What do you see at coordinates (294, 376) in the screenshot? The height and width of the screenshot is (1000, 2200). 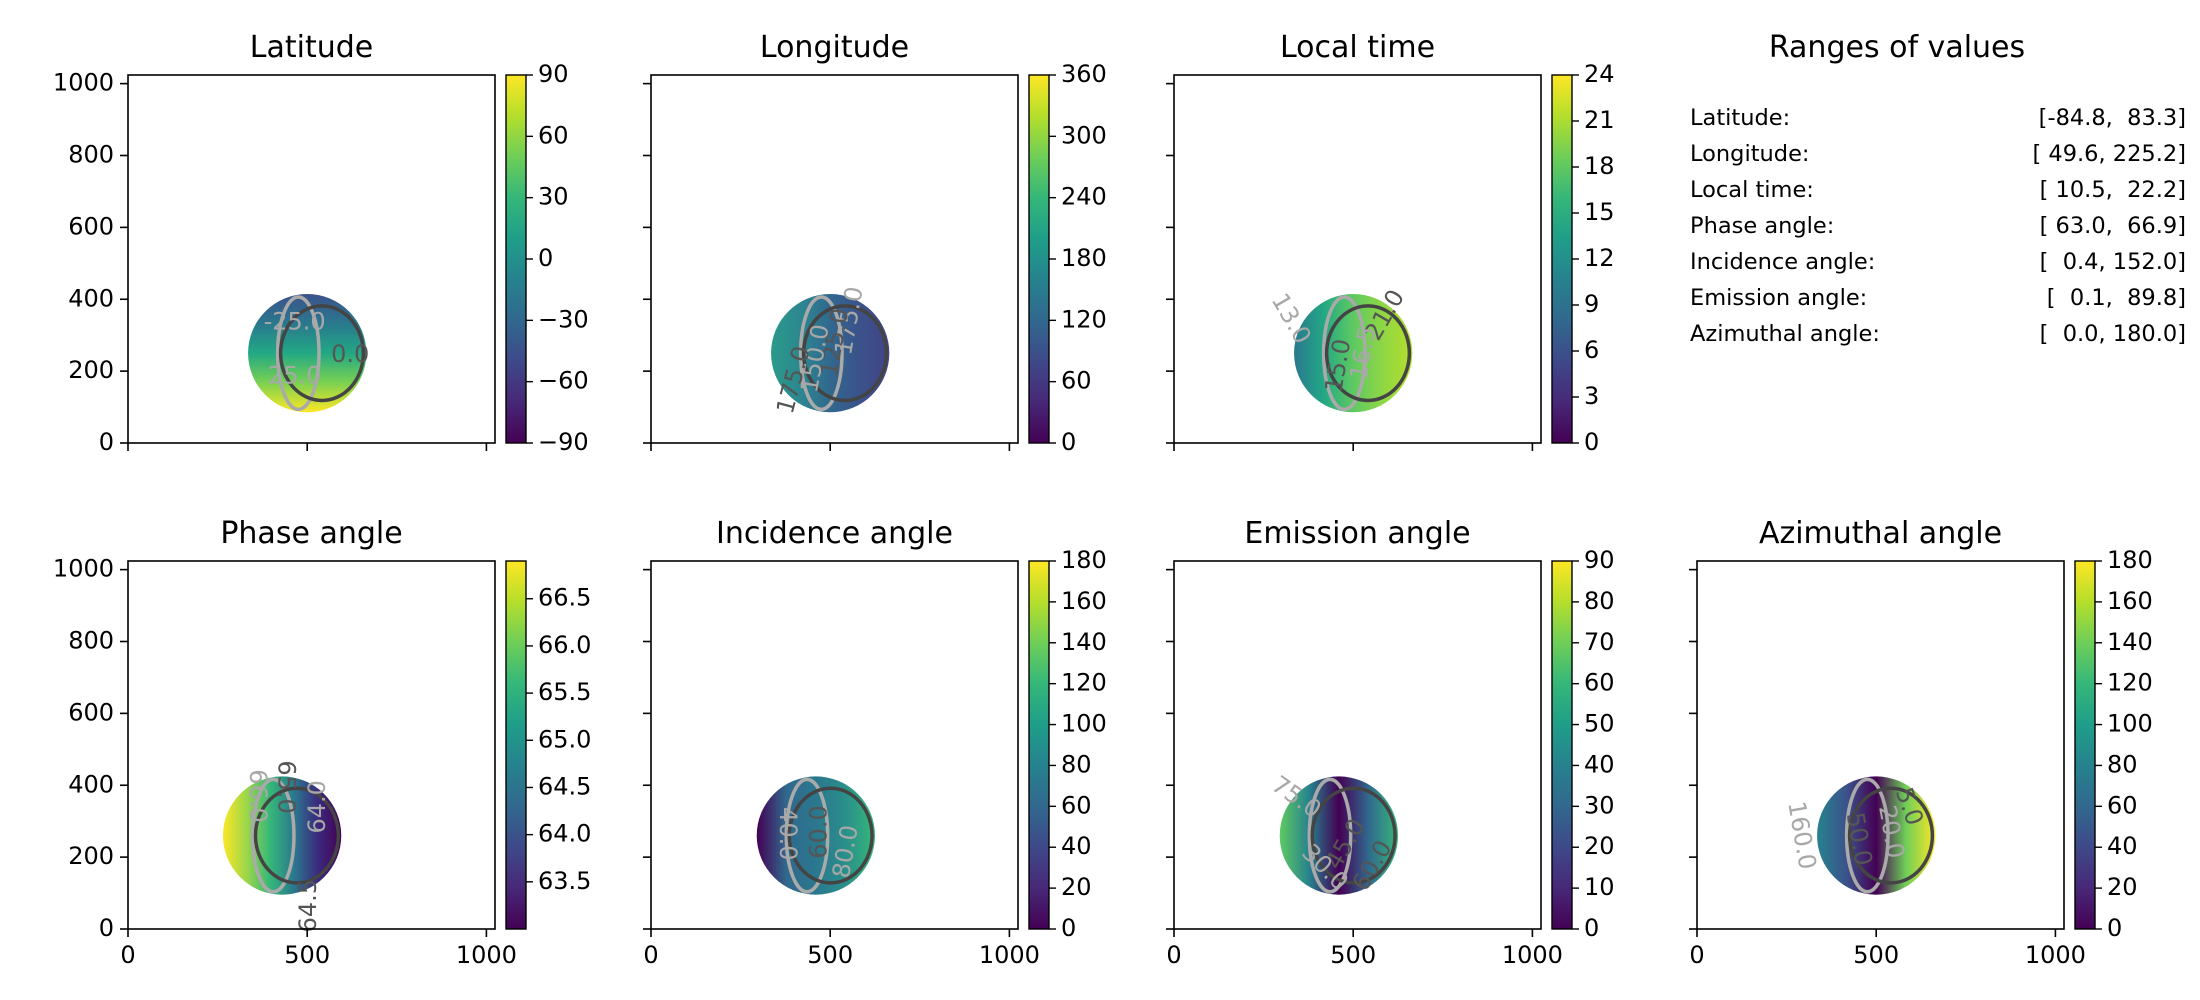 I see `contour-label: 25.0` at bounding box center [294, 376].